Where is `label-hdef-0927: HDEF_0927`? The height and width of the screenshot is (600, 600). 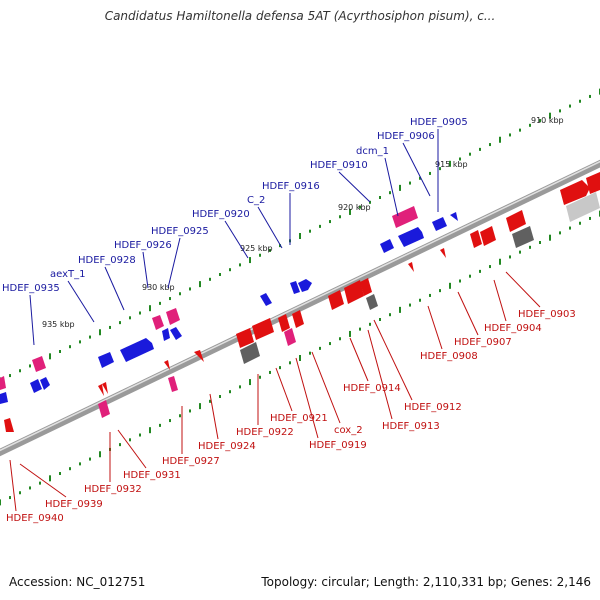 label-hdef-0927: HDEF_0927 is located at coordinates (191, 461).